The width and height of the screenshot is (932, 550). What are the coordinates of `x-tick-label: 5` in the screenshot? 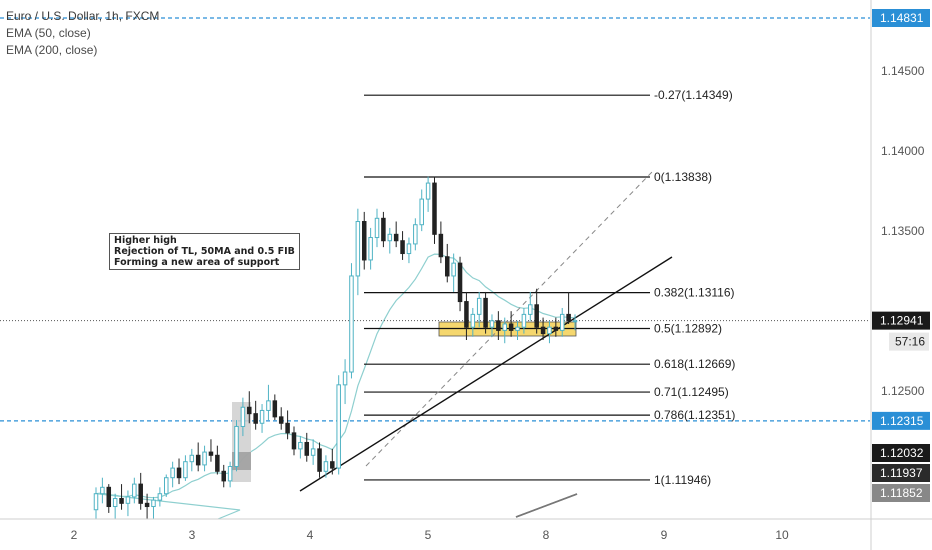 It's located at (428, 535).